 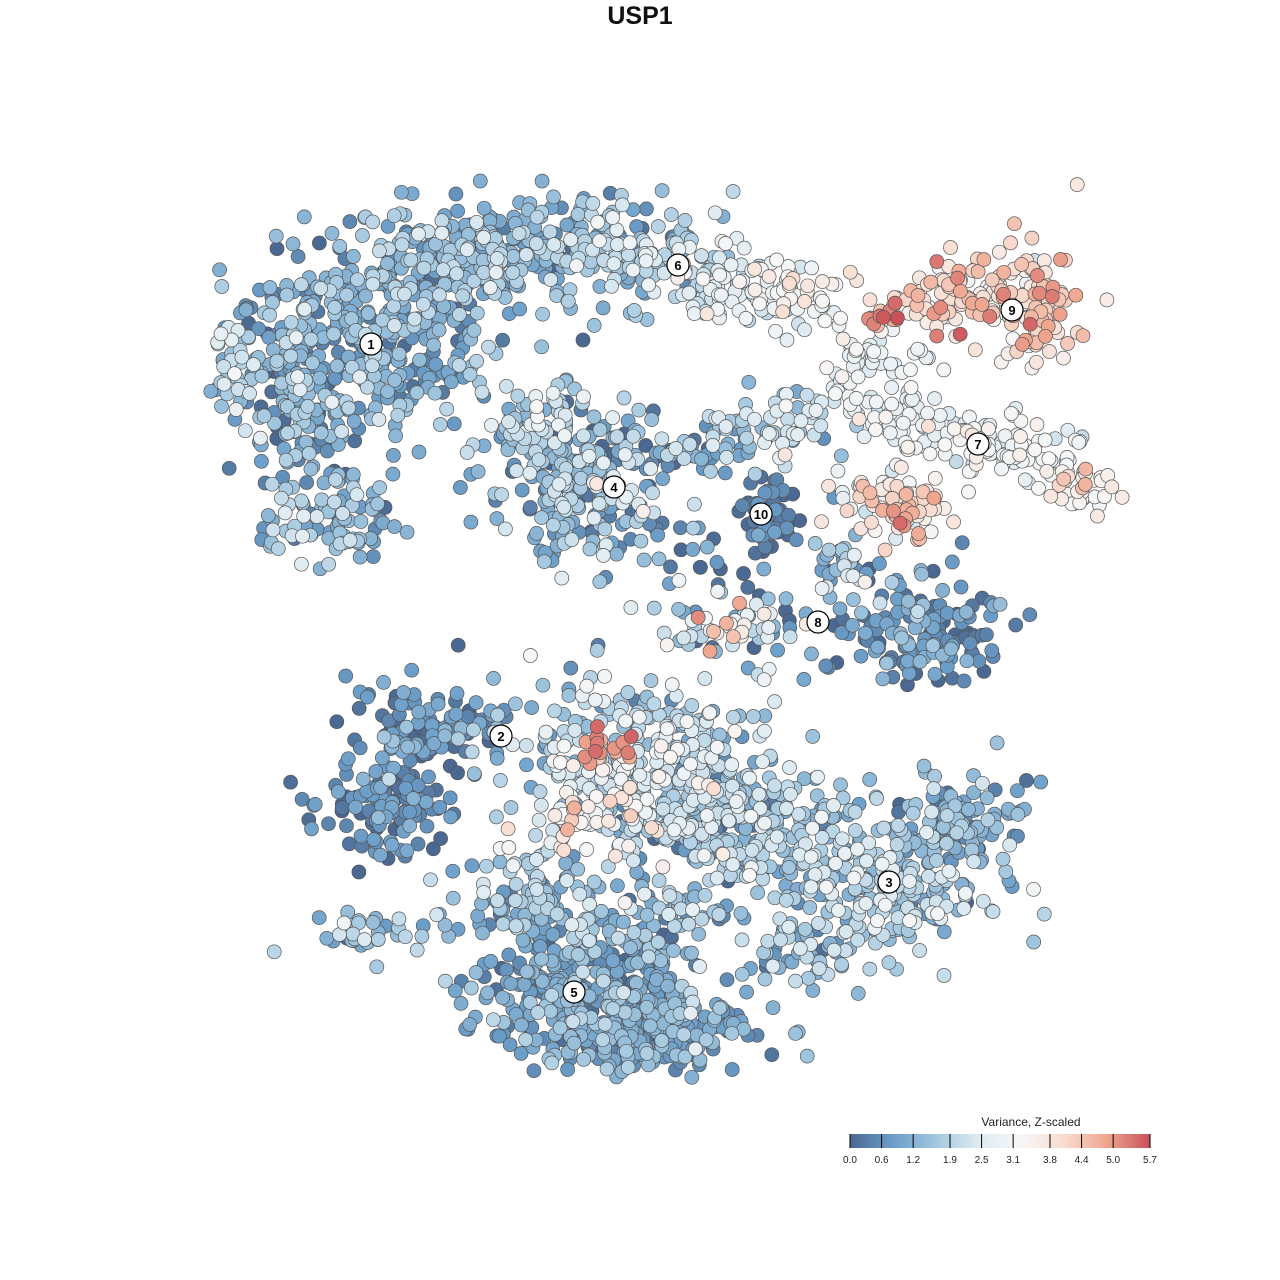 I want to click on legend-title: Variance, Z-scaled, so click(x=1030, y=1122).